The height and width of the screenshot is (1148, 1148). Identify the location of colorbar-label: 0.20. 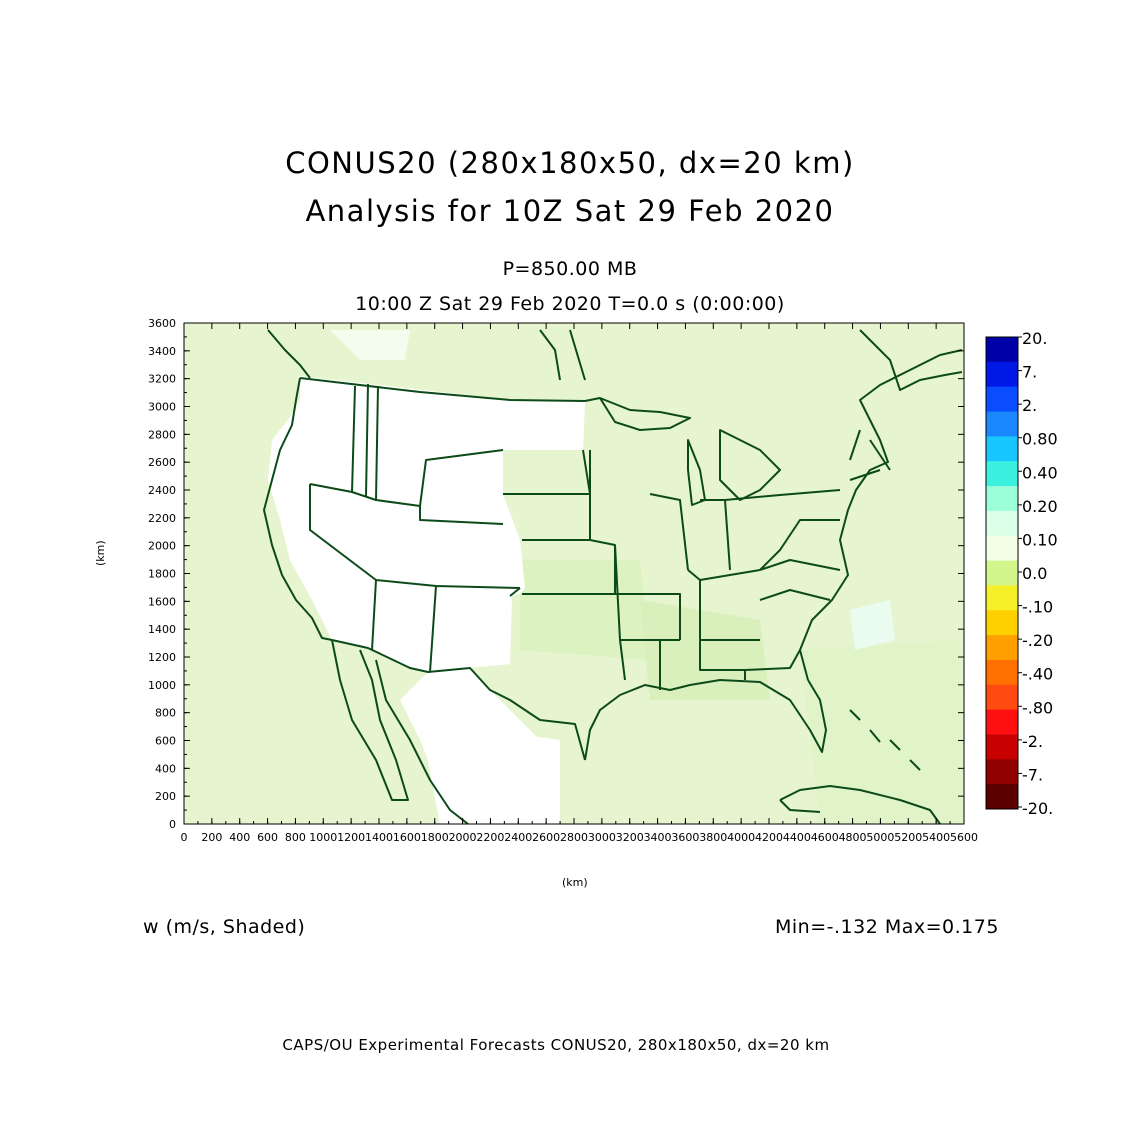
(1040, 506).